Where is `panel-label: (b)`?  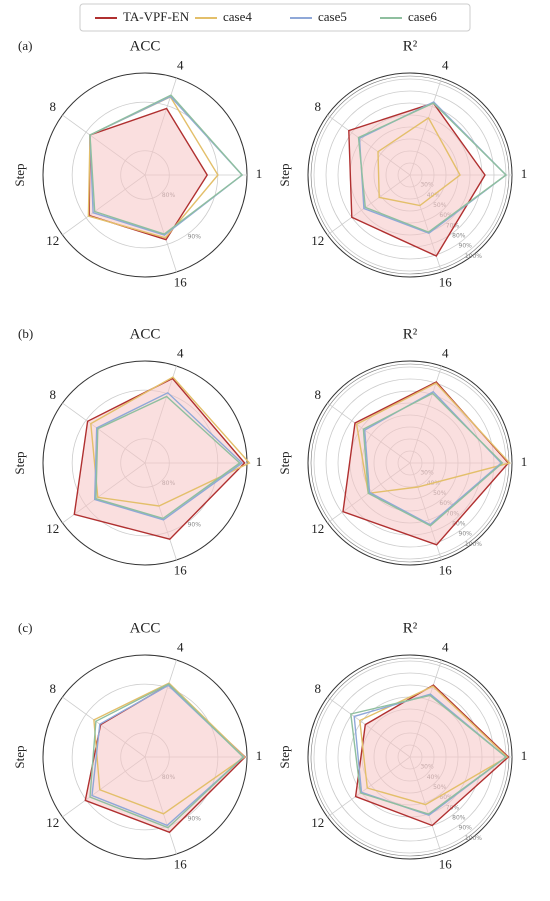 panel-label: (b) is located at coordinates (25, 333).